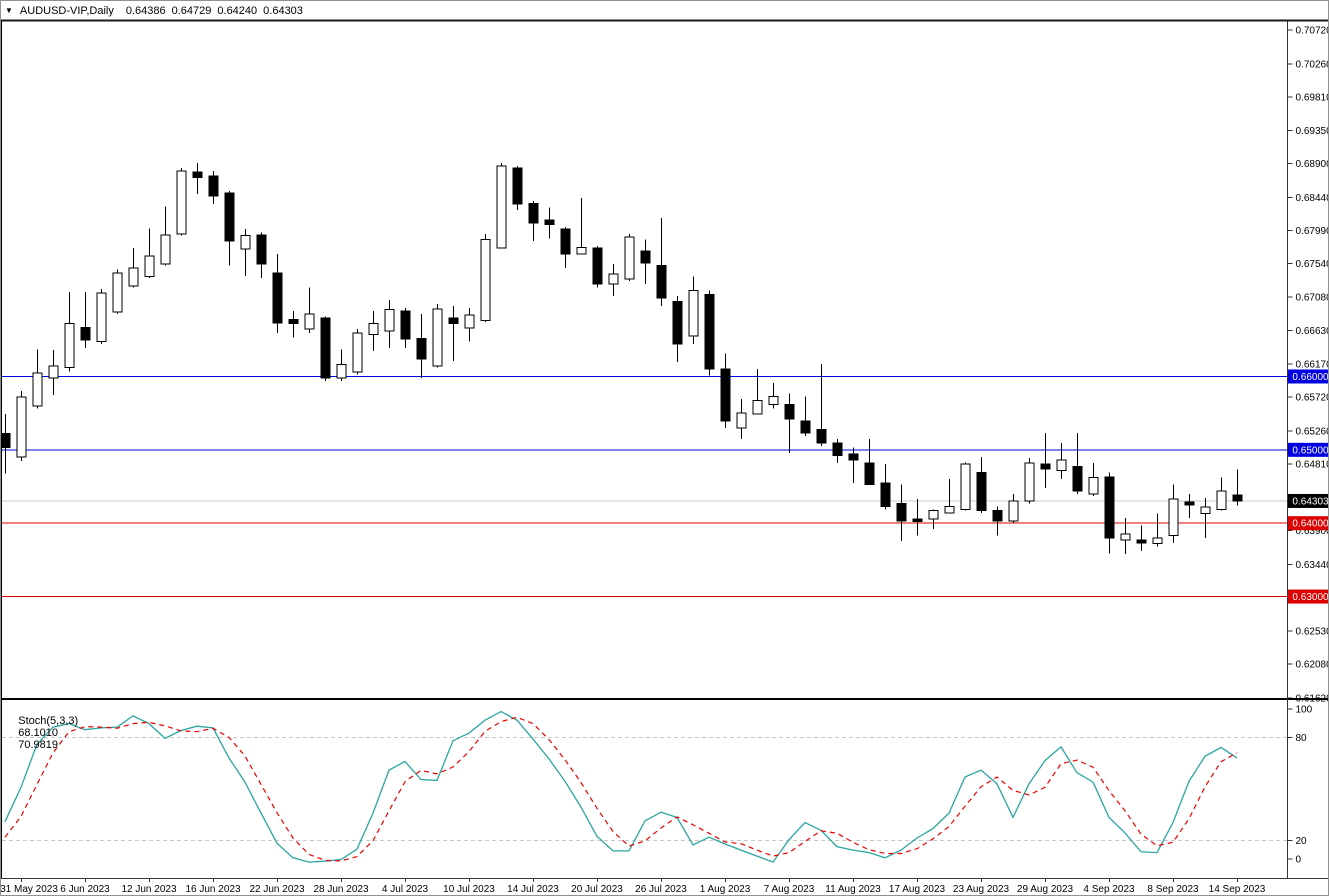  Describe the element at coordinates (1312, 264) in the screenshot. I see `price-axis-label: 0.67540` at that location.